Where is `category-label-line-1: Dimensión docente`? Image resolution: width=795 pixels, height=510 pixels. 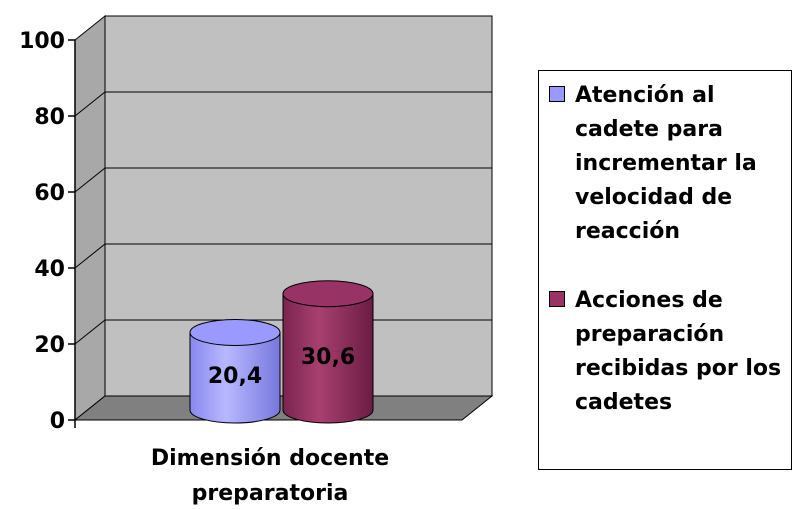 category-label-line-1: Dimensión docente is located at coordinates (270, 458).